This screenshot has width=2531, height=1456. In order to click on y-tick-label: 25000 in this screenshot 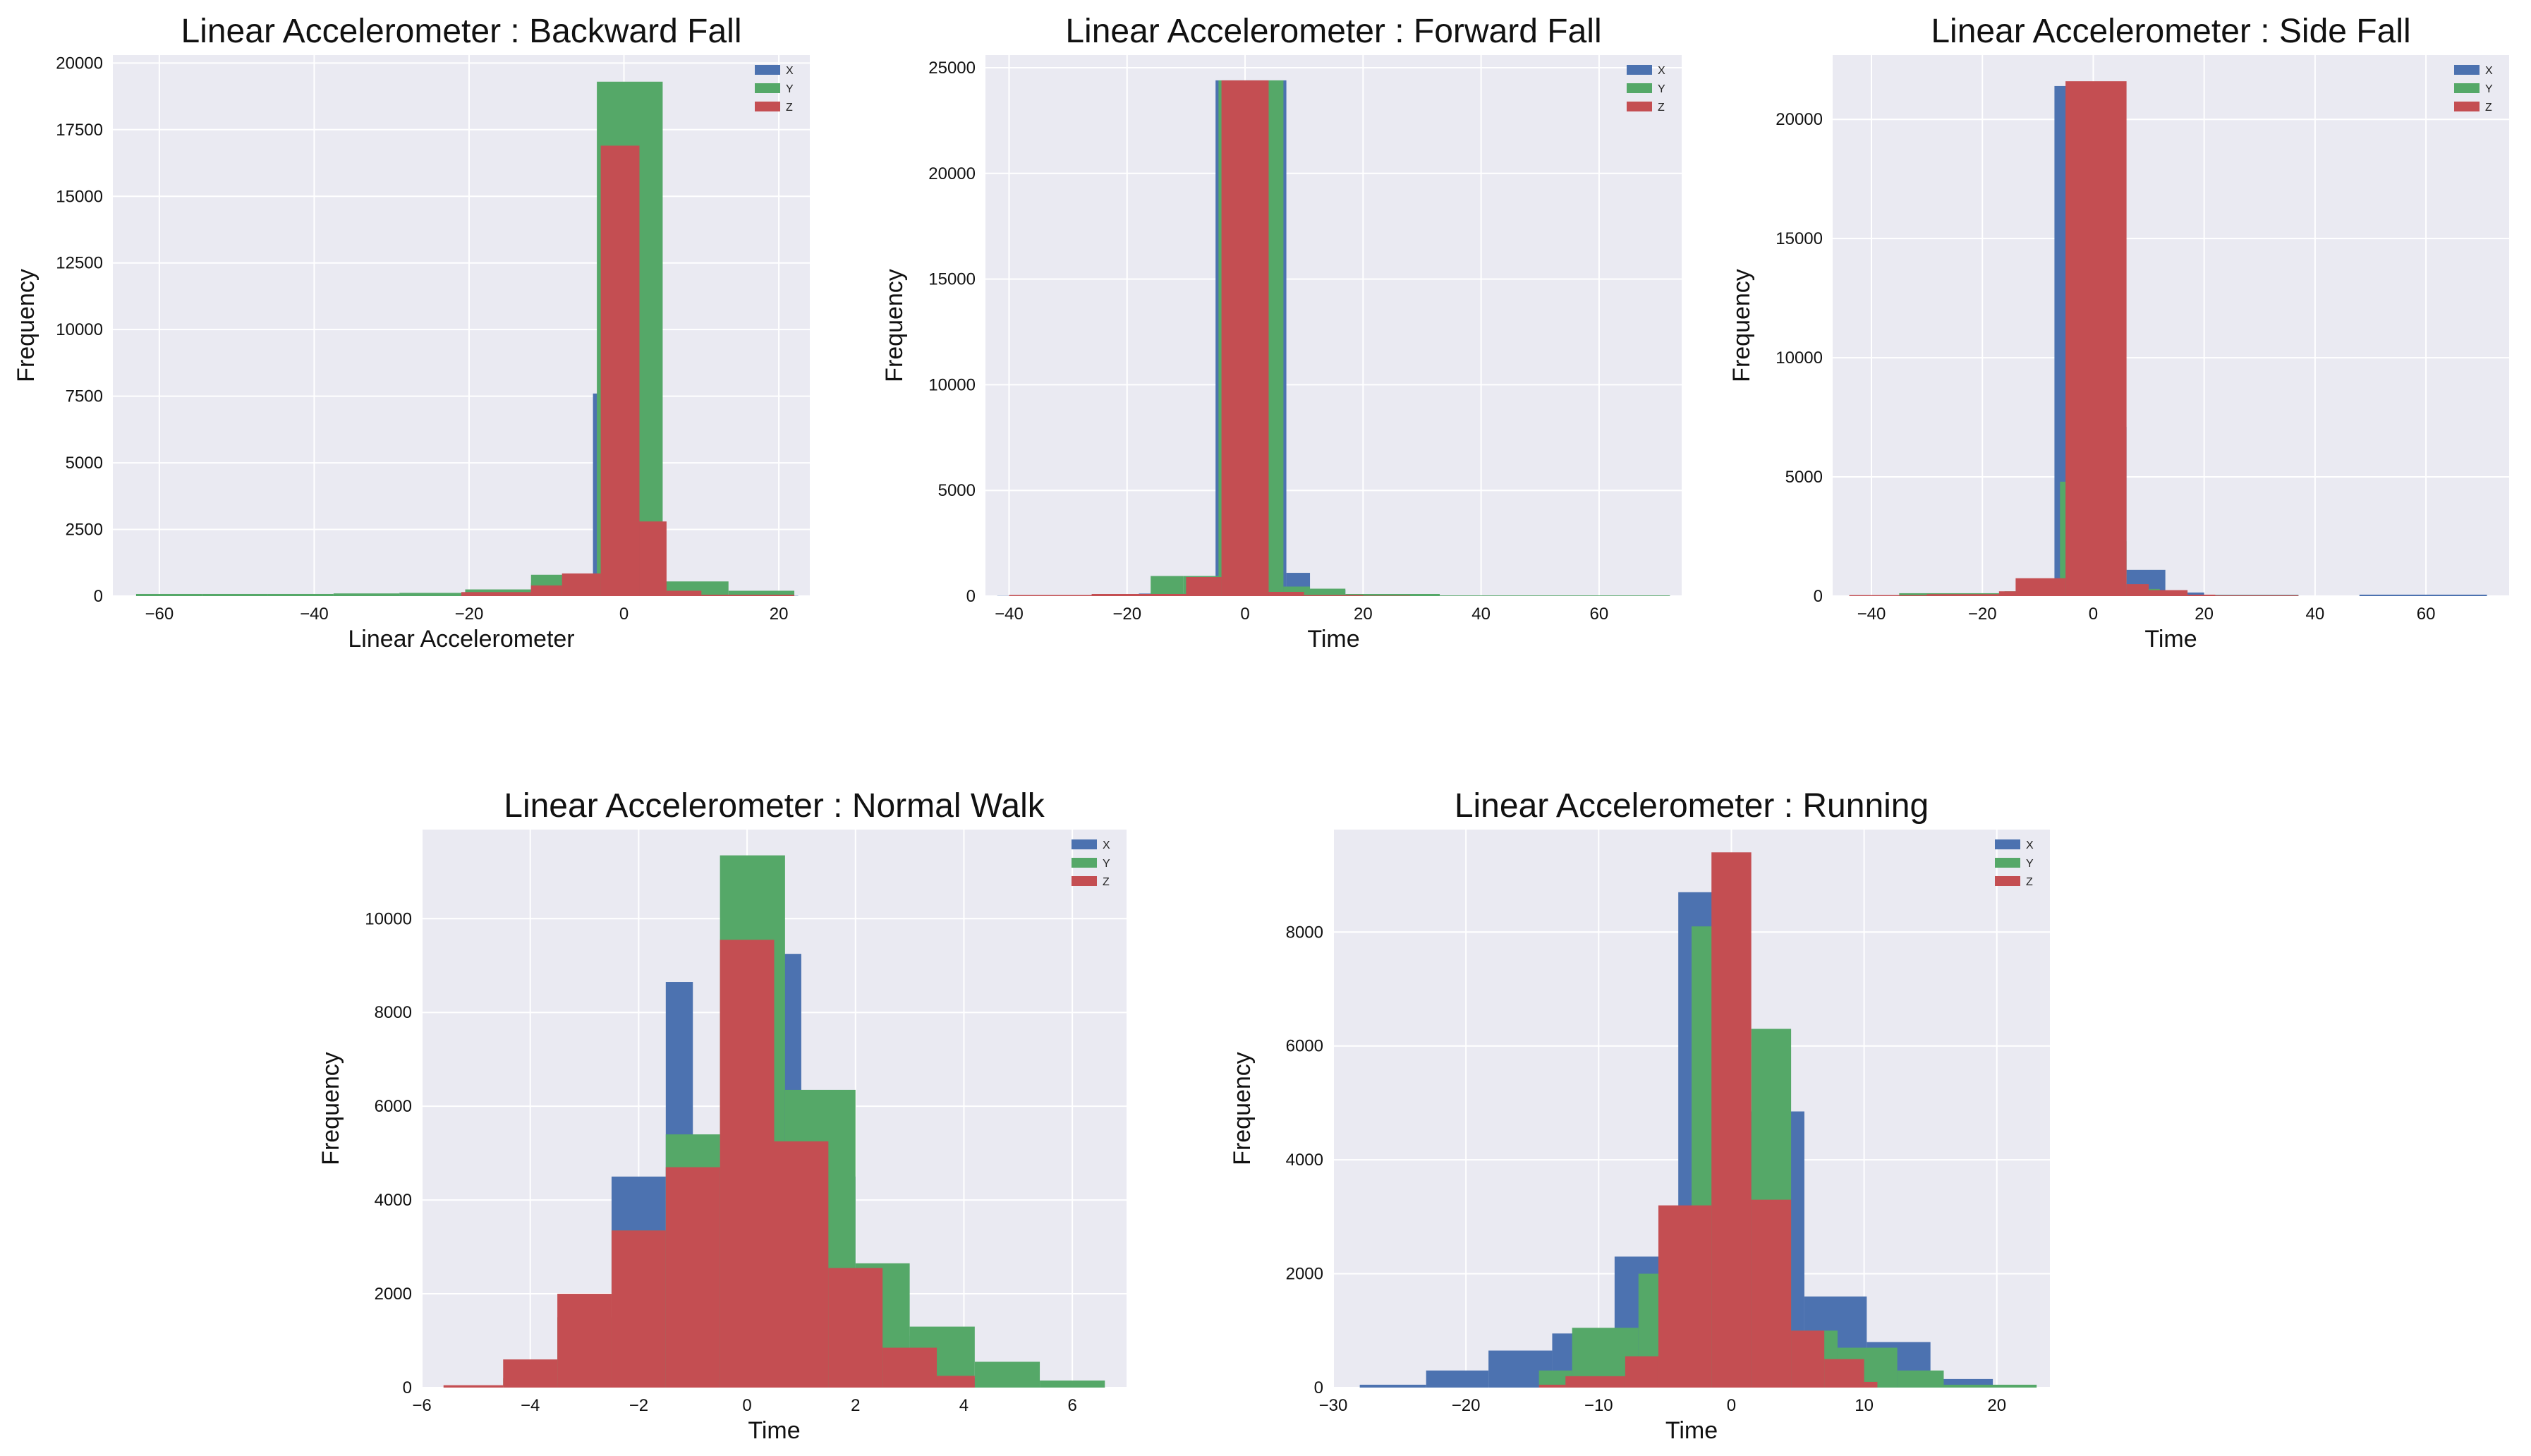, I will do `click(952, 68)`.